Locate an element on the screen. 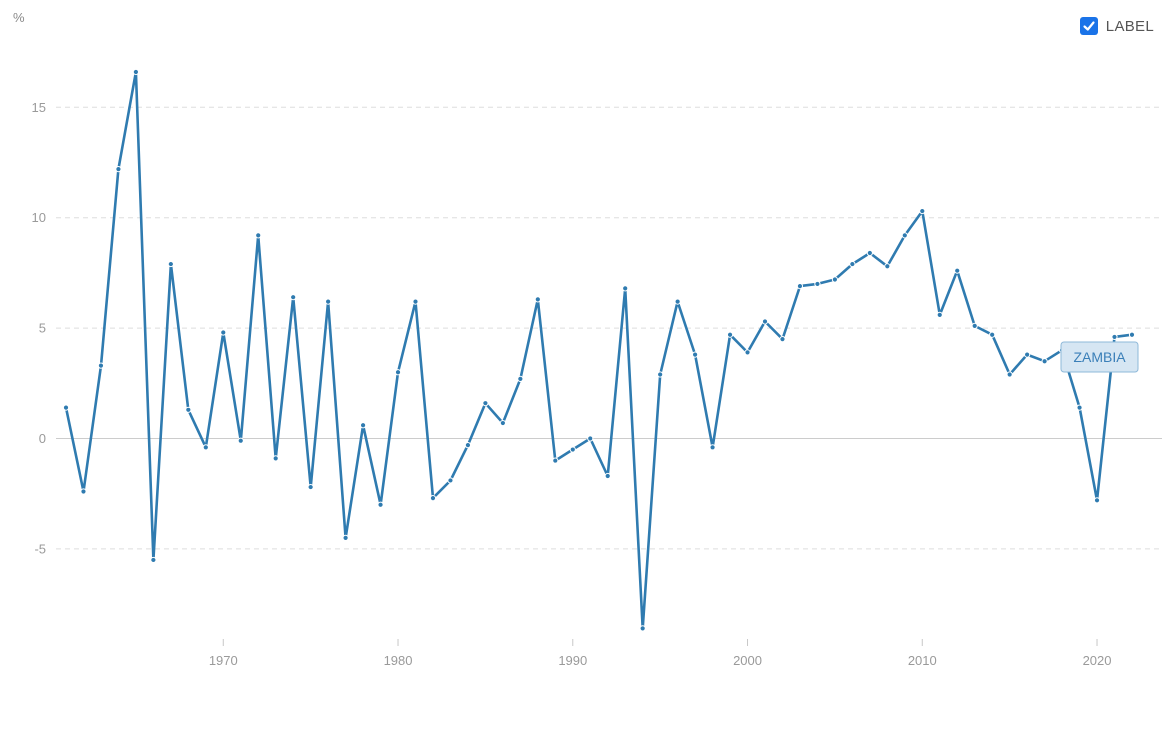 This screenshot has width=1169, height=744. y-tick-label: 0 is located at coordinates (42, 438).